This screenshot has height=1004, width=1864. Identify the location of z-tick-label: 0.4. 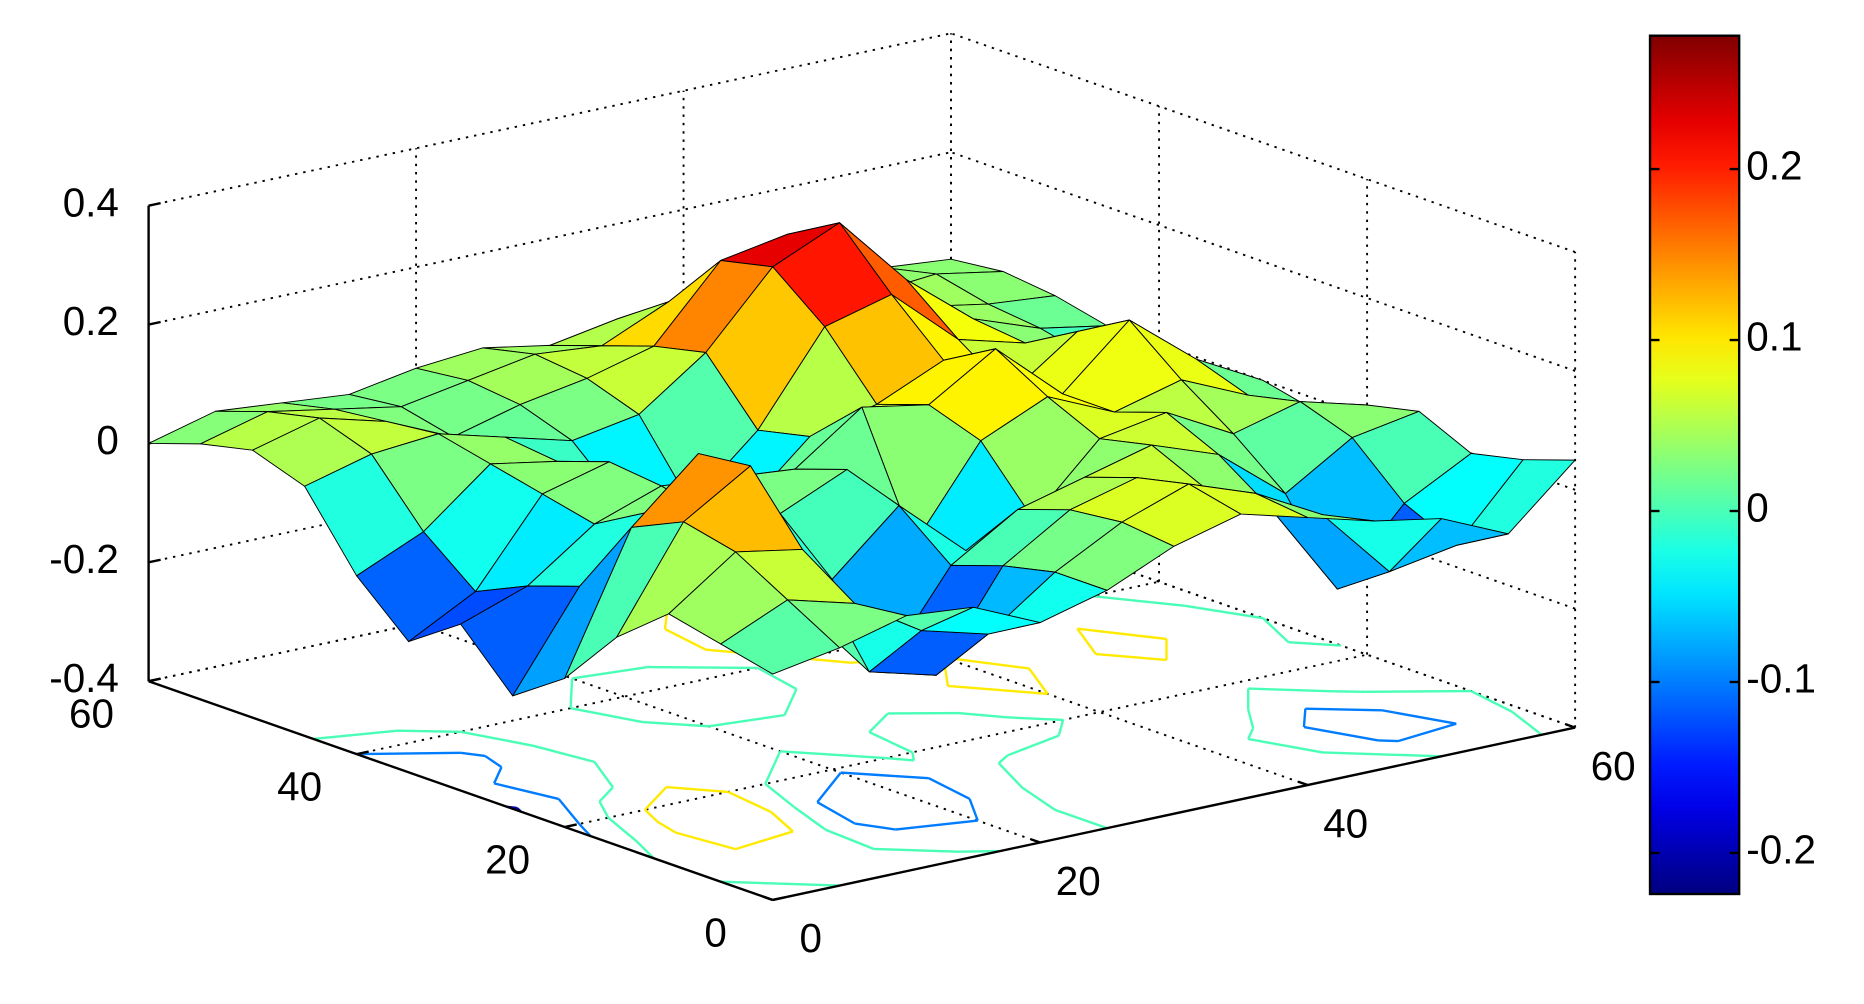
(91, 202).